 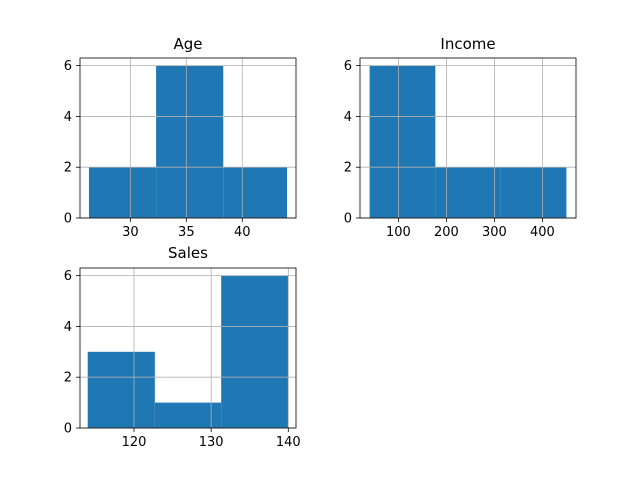 What do you see at coordinates (187, 44) in the screenshot?
I see `panel-title-age: Age` at bounding box center [187, 44].